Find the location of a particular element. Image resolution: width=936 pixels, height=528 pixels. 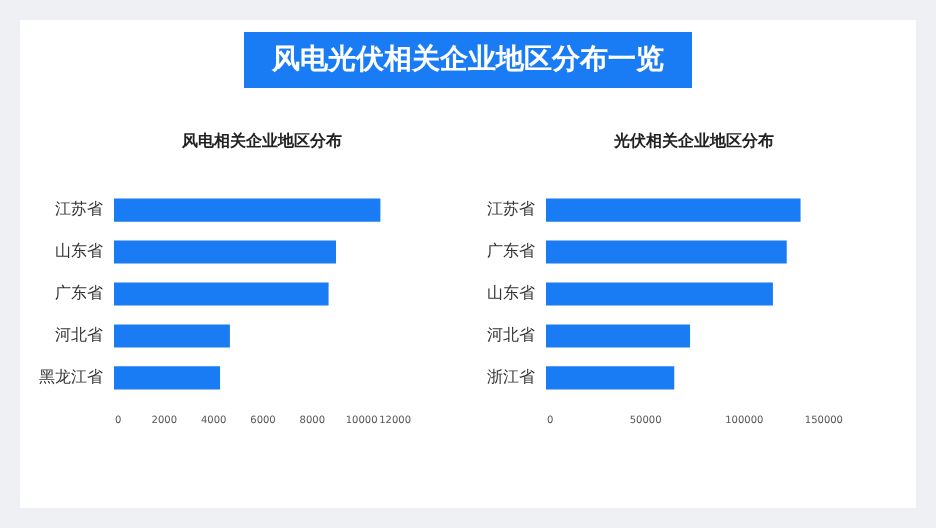

text: 风电光伏相关企业地区分布一览 is located at coordinates (468, 60).